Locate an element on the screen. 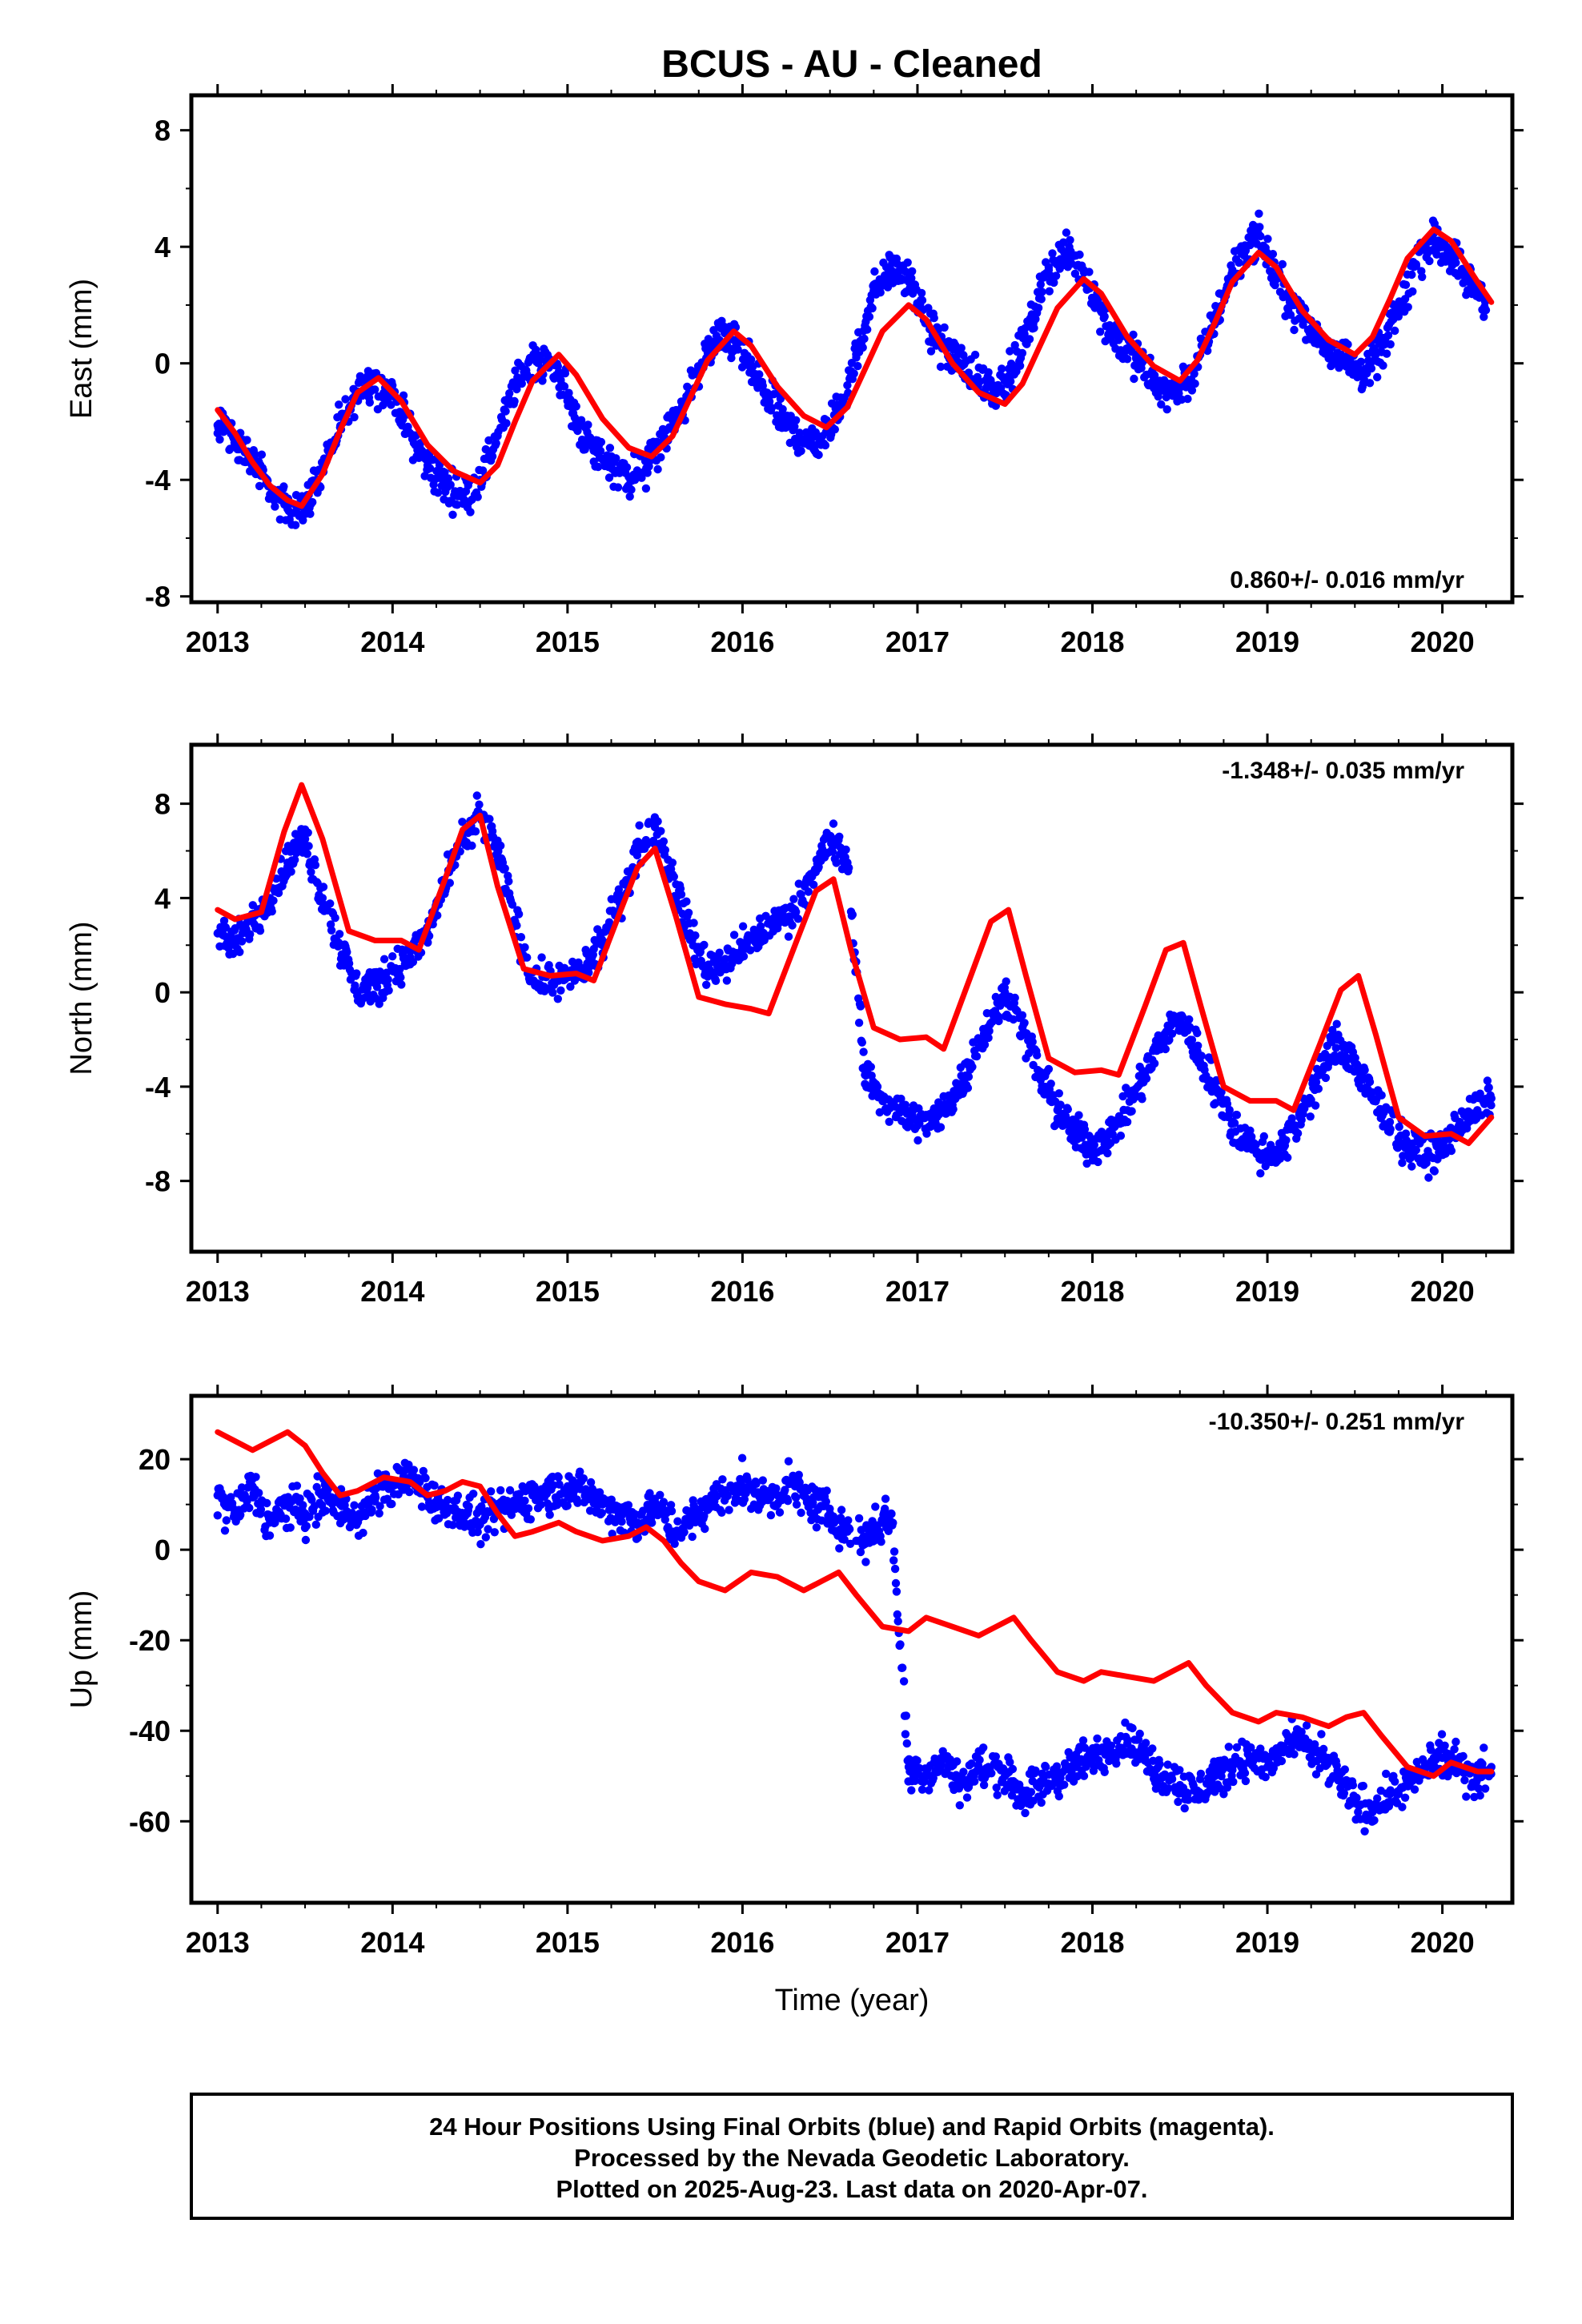 Image resolution: width=1582 pixels, height=2324 pixels. x-tick-label: 2014 is located at coordinates (392, 1942).